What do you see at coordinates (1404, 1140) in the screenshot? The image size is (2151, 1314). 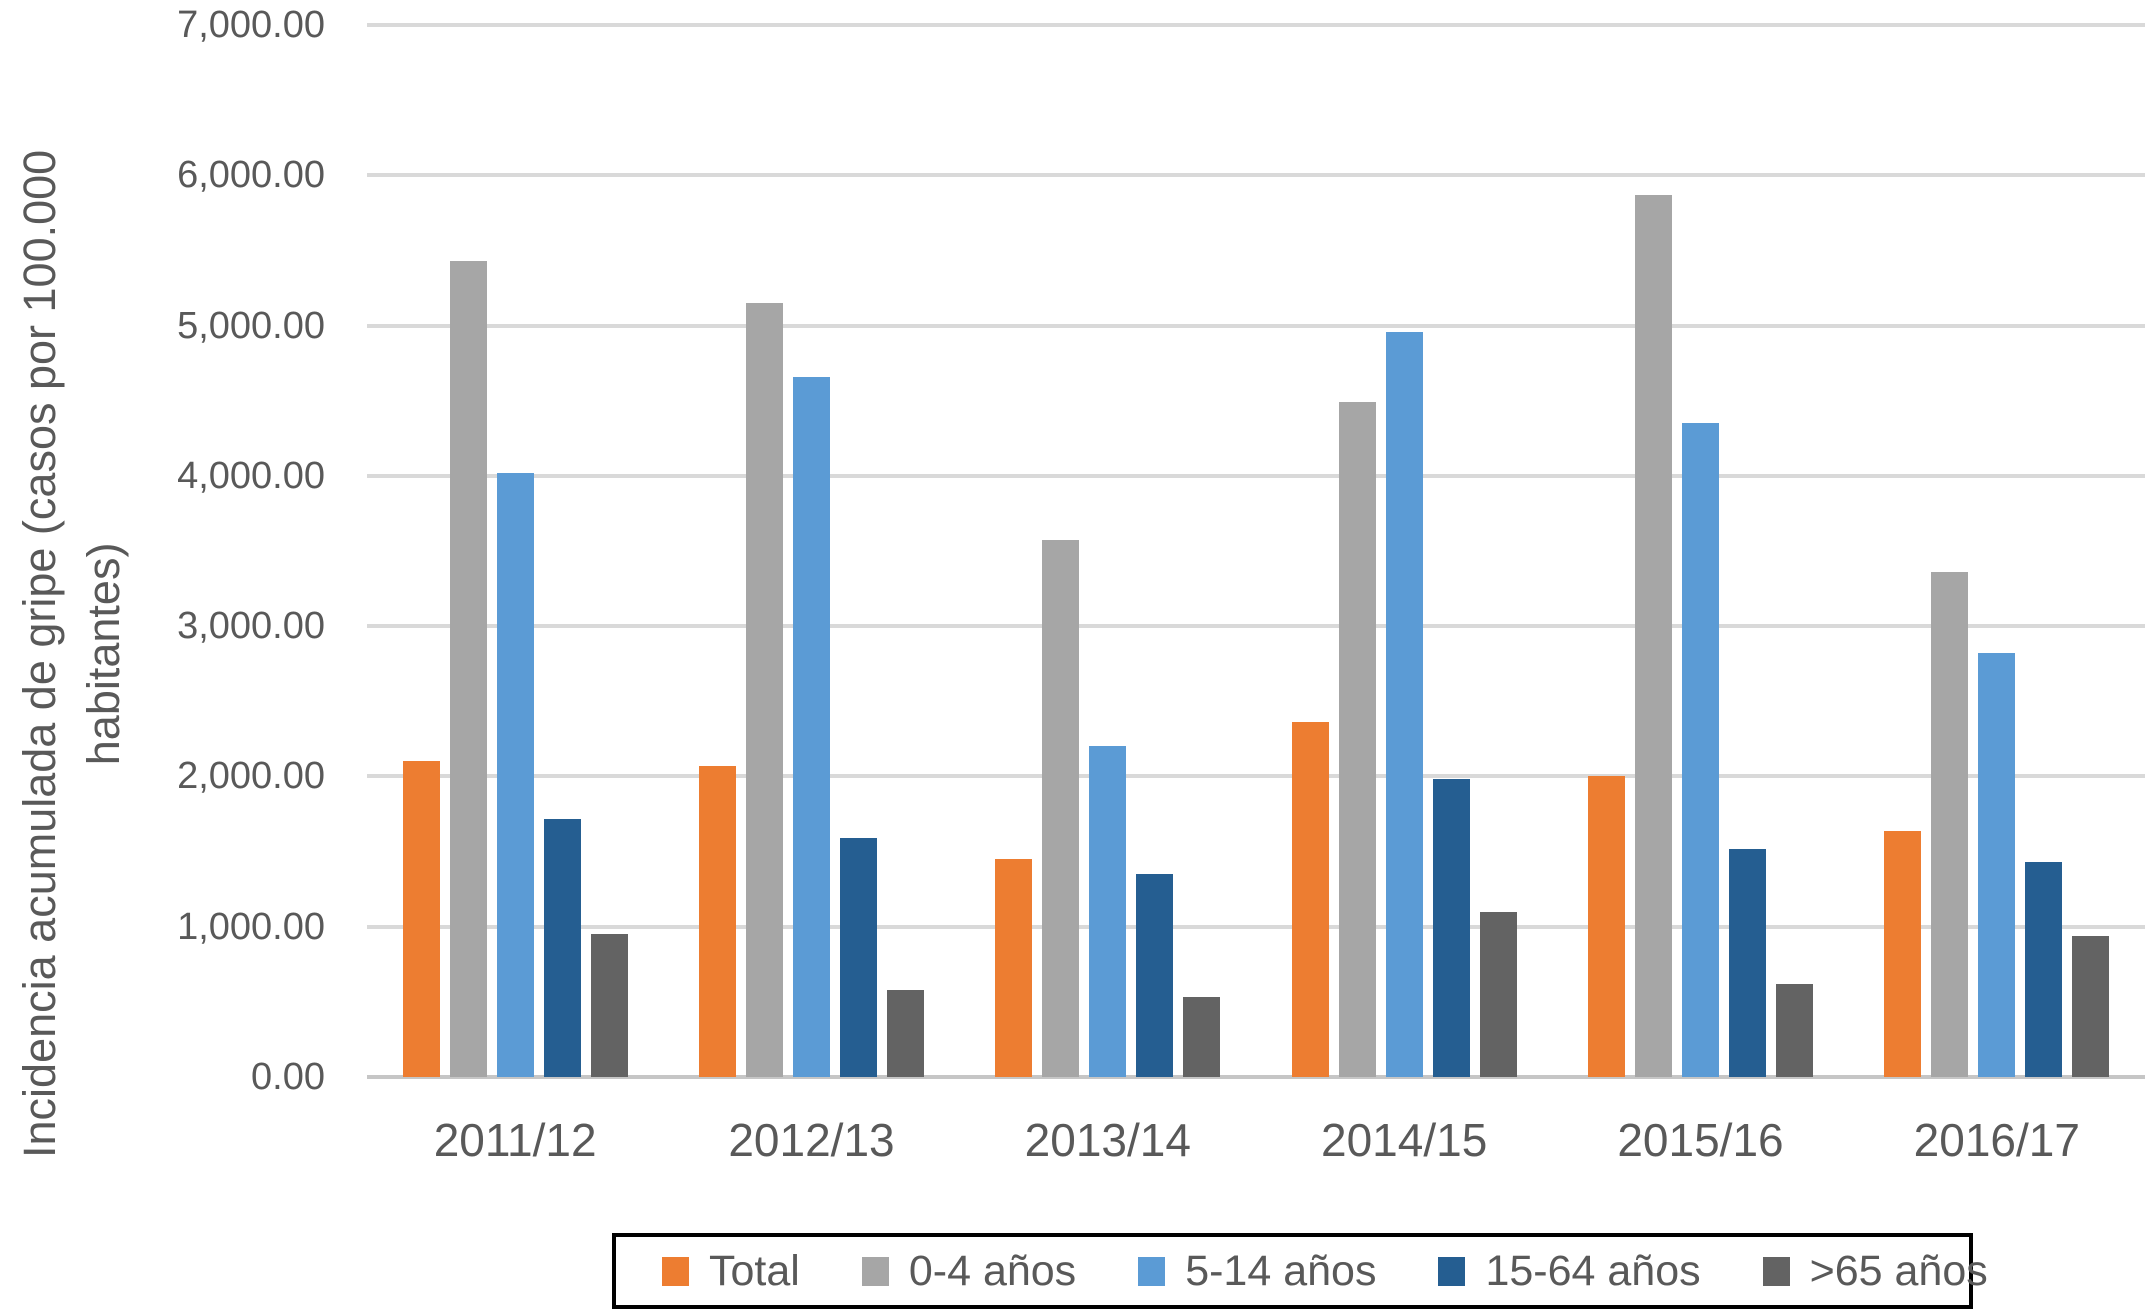 I see `x-axis-label: 2014/15` at bounding box center [1404, 1140].